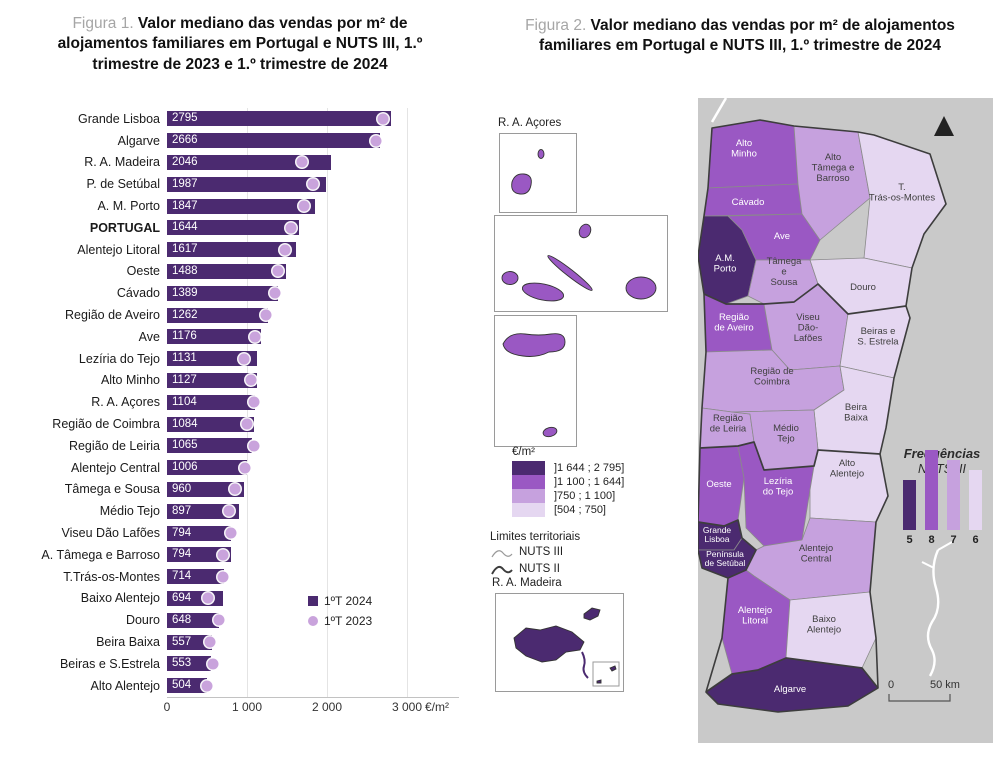 This screenshot has width=1000, height=760. What do you see at coordinates (109, 663) in the screenshot?
I see `category-label: Beiras e S.Estrela` at bounding box center [109, 663].